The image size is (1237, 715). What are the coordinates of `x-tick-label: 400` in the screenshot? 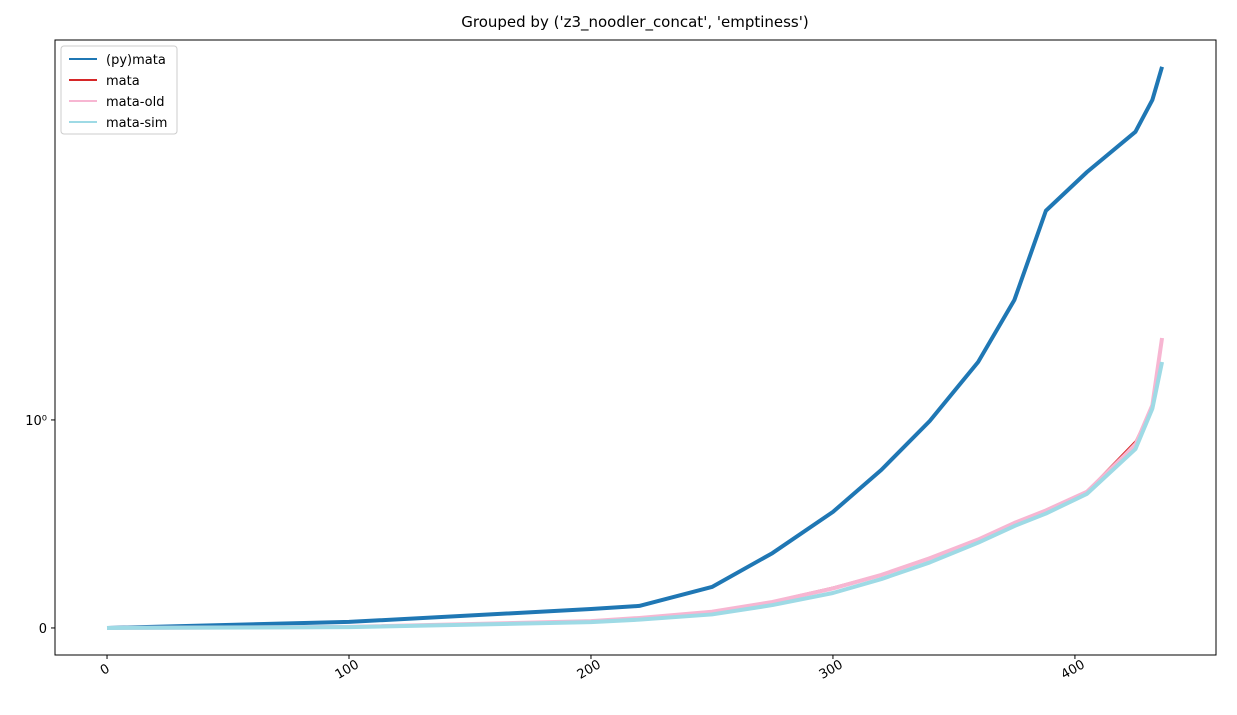 It's located at (1073, 669).